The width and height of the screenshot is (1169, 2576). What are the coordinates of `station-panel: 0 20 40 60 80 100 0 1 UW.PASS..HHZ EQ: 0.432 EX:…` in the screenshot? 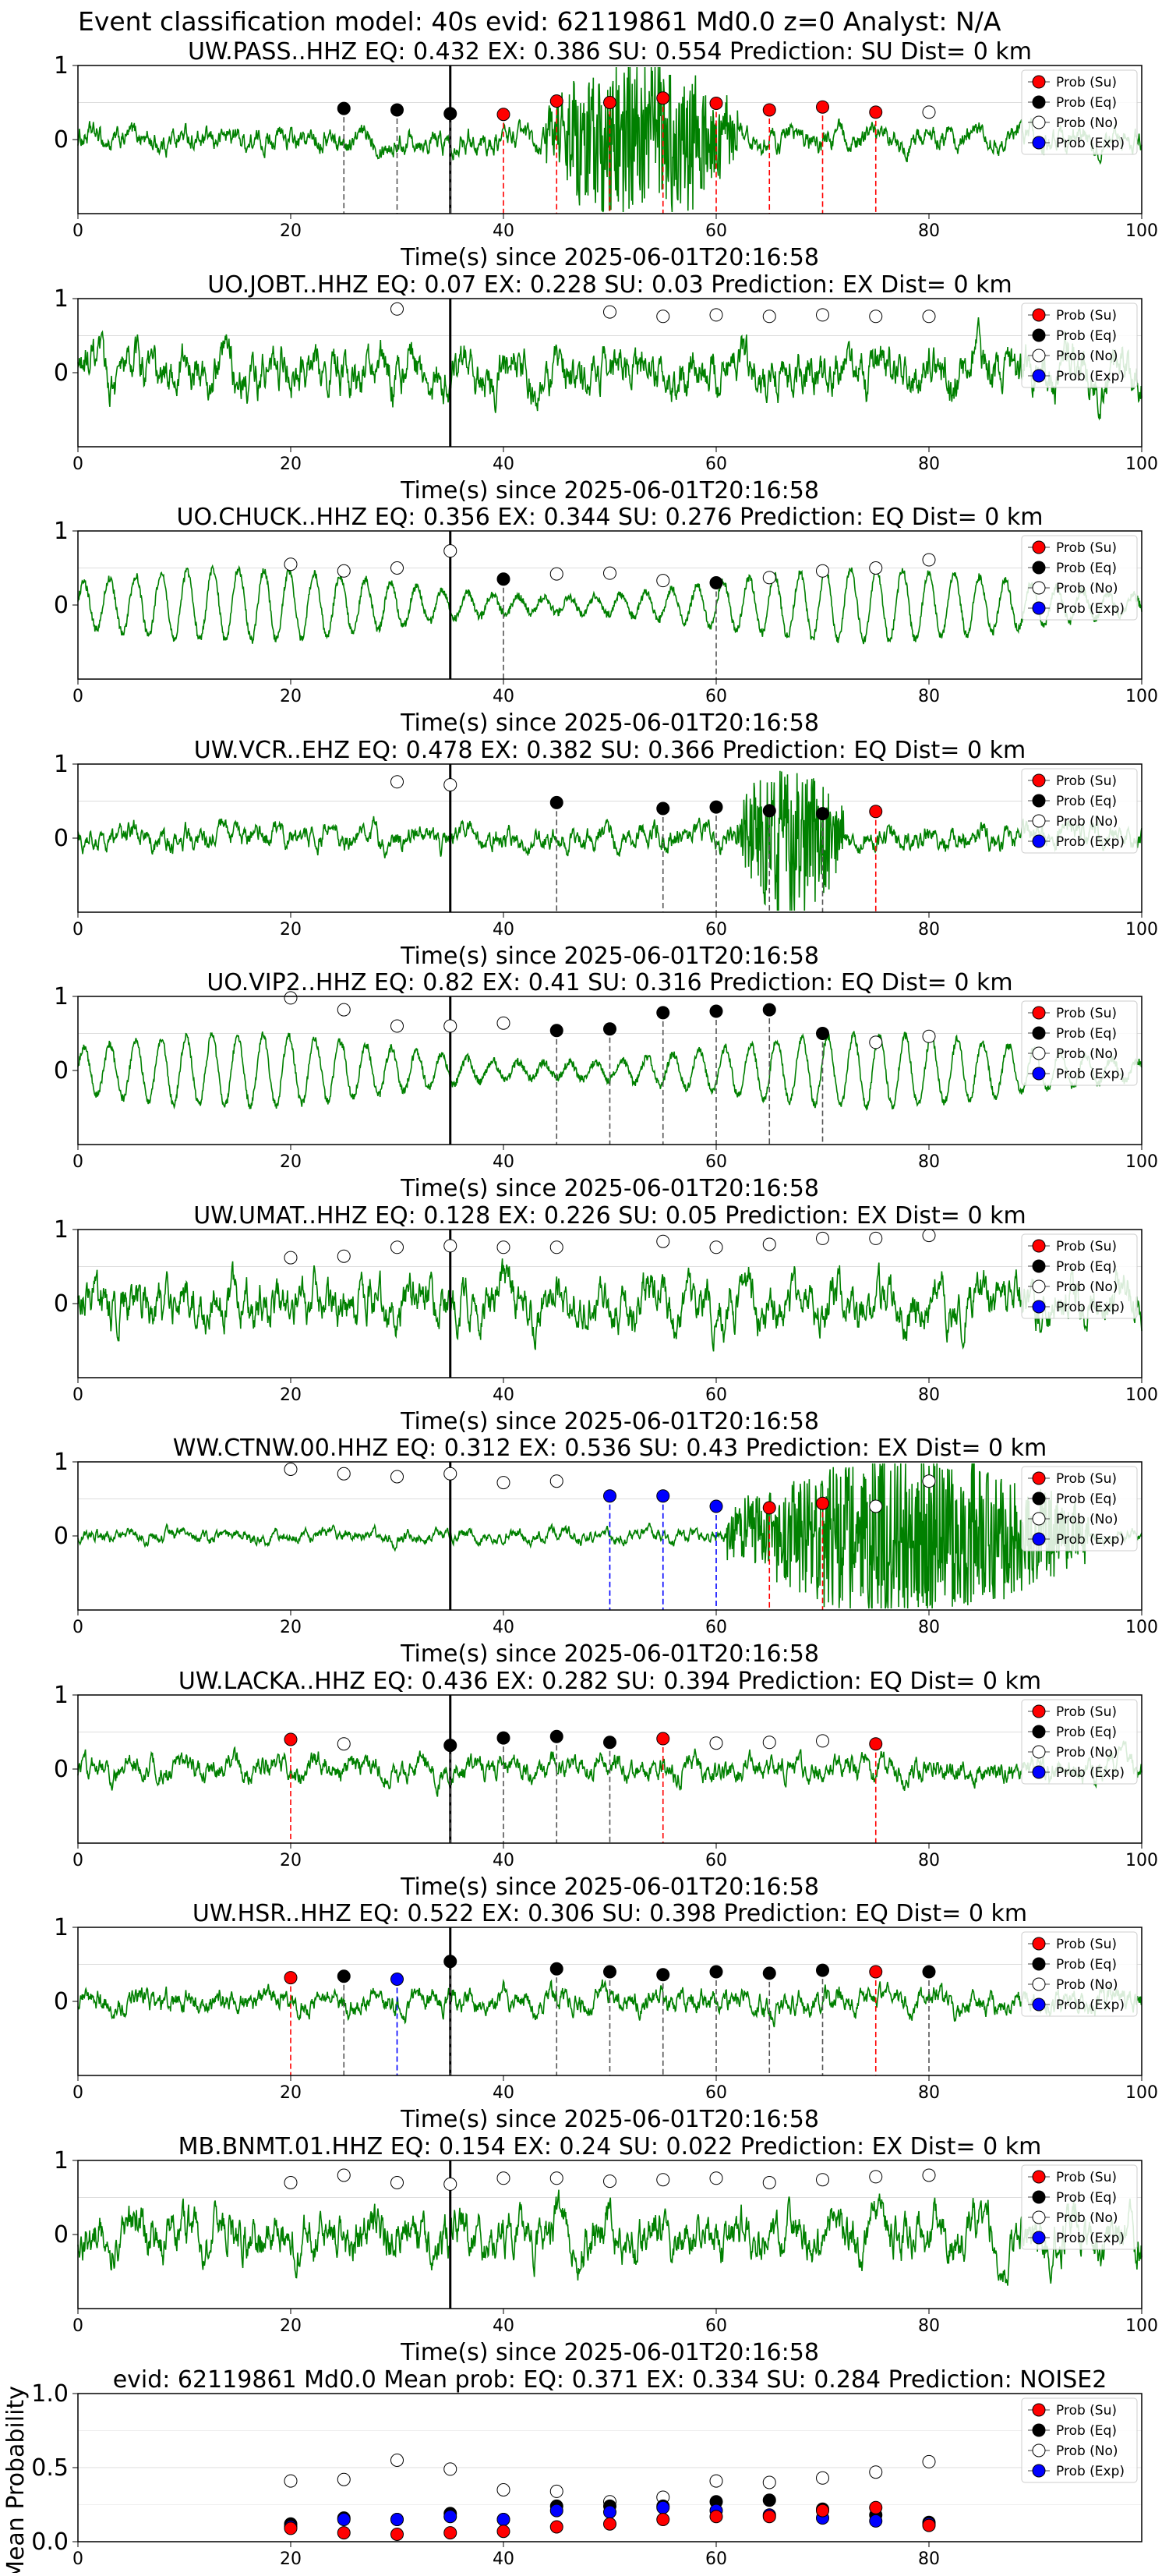 It's located at (606, 154).